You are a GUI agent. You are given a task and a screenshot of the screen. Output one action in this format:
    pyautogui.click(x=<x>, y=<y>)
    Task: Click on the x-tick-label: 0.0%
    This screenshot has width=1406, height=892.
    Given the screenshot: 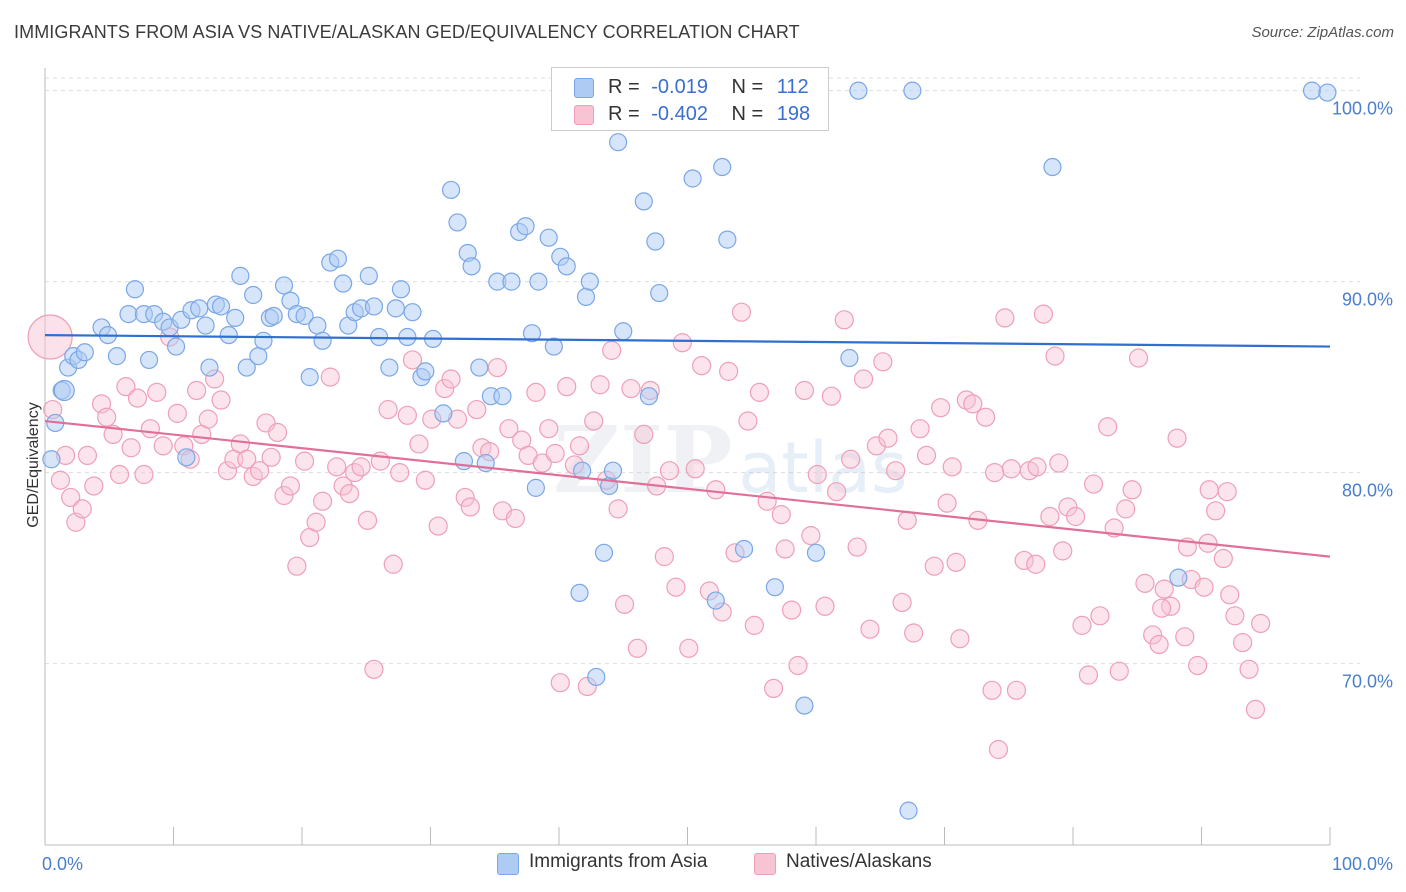 What is the action you would take?
    pyautogui.click(x=62, y=864)
    